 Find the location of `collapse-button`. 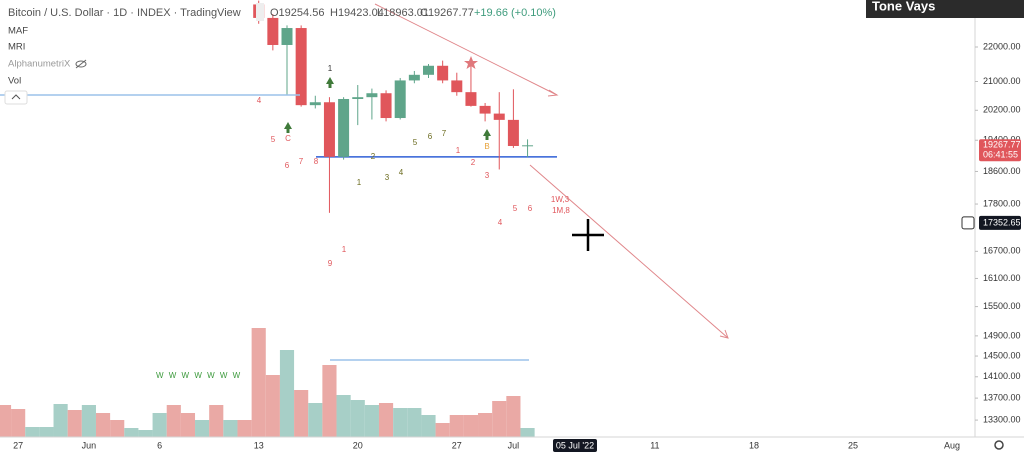

collapse-button is located at coordinates (16, 97).